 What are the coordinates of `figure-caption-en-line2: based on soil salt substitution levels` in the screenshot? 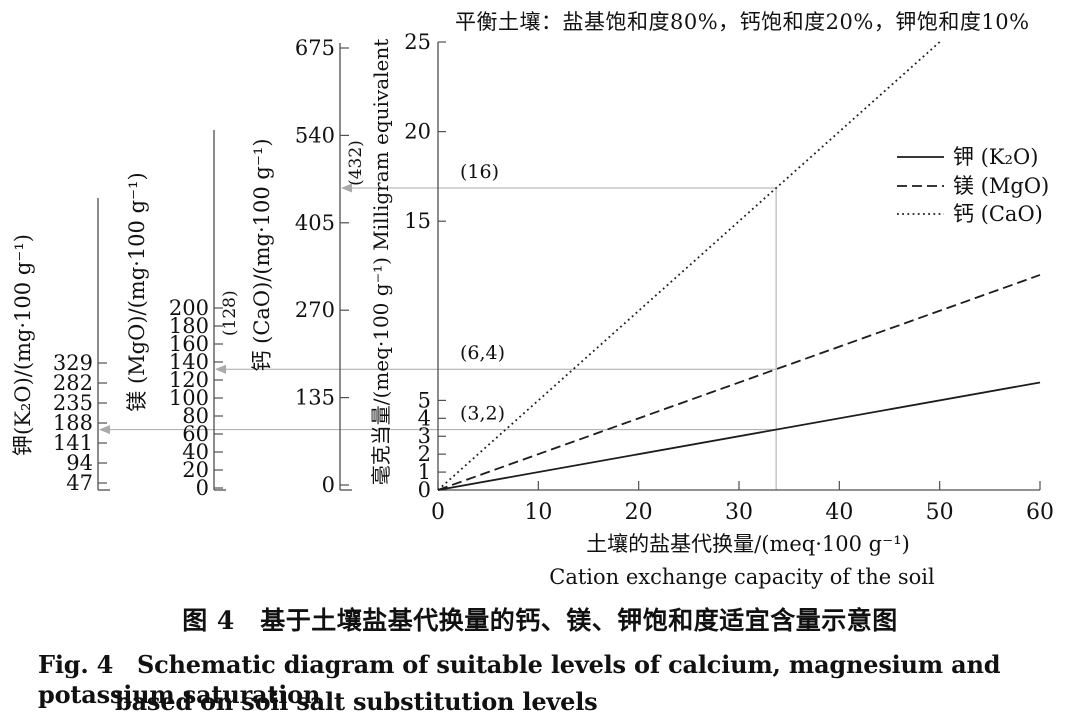 It's located at (356, 701).